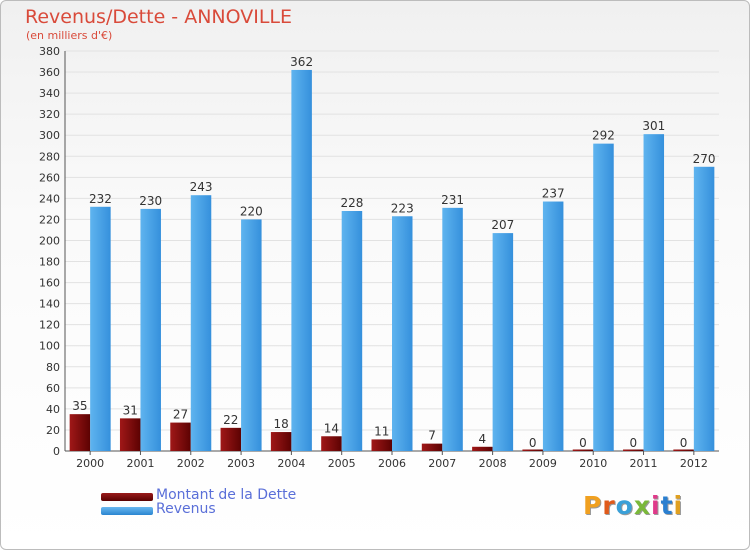  Describe the element at coordinates (553, 194) in the screenshot. I see `data-label-revenus: 237` at that location.